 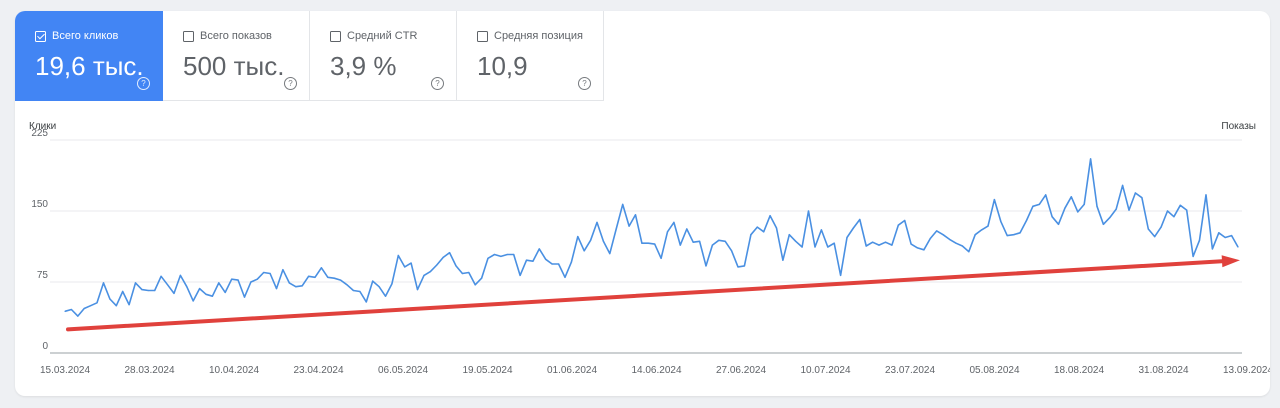 What do you see at coordinates (741, 370) in the screenshot?
I see `x-tick-label: 27.06.2024` at bounding box center [741, 370].